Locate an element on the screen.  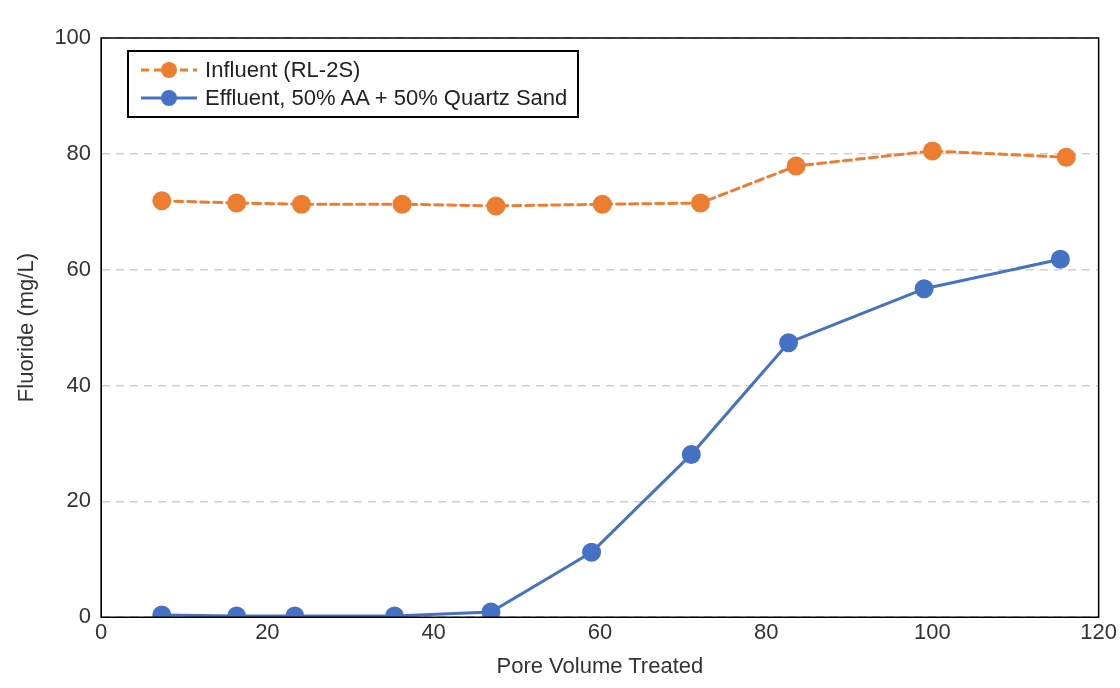
y-axis-title: Fluoride (mg/L) is located at coordinates (26, 328).